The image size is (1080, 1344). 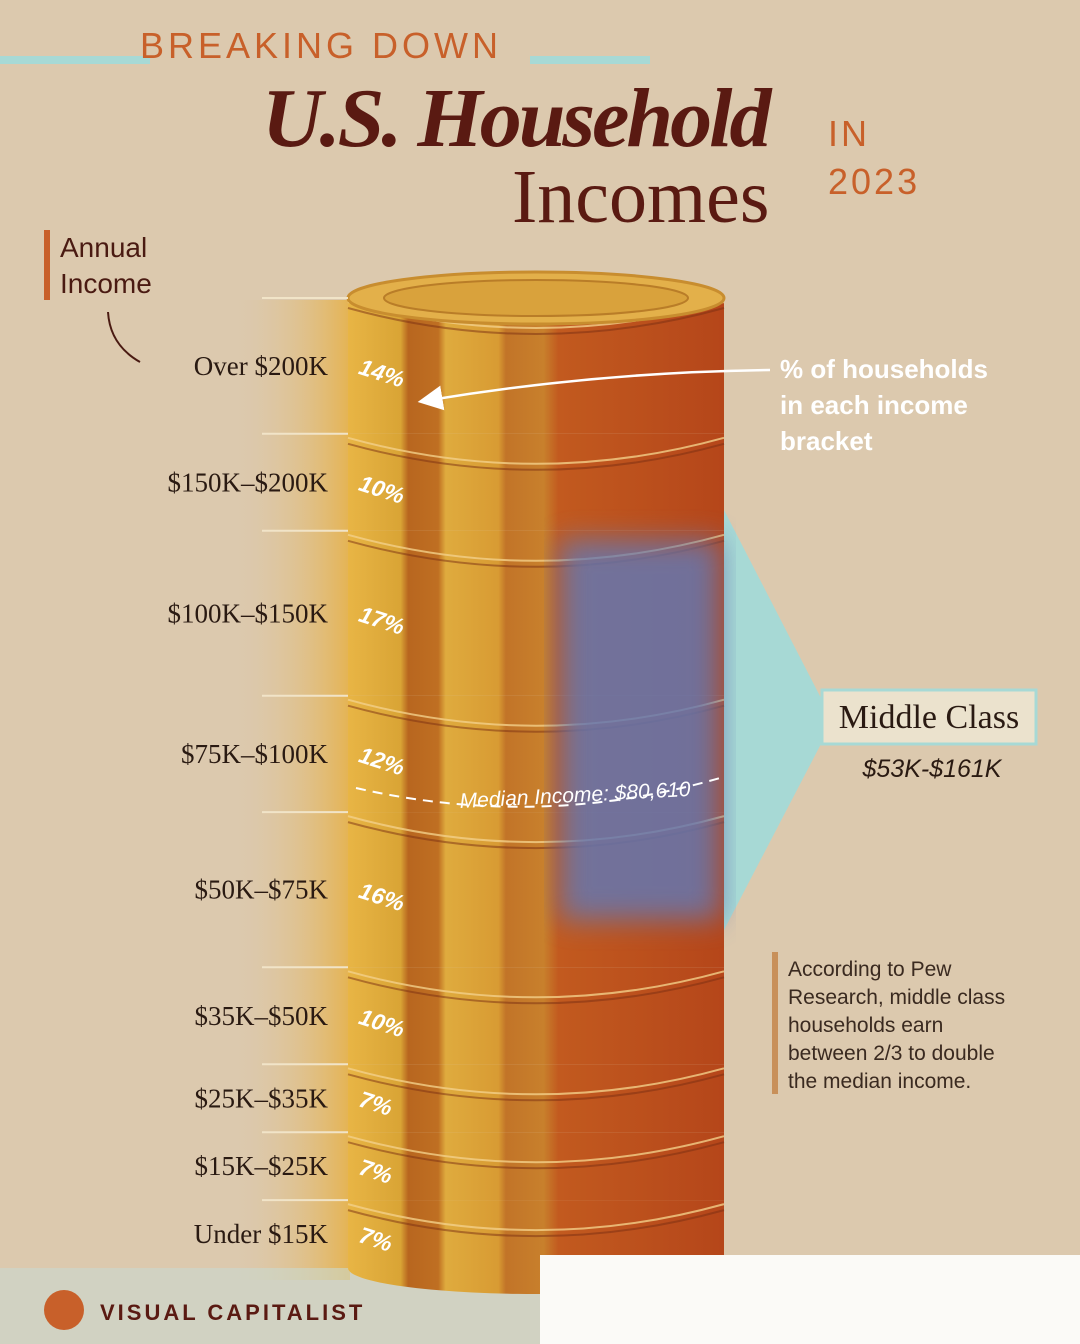 What do you see at coordinates (64, 1310) in the screenshot?
I see `brand-logo` at bounding box center [64, 1310].